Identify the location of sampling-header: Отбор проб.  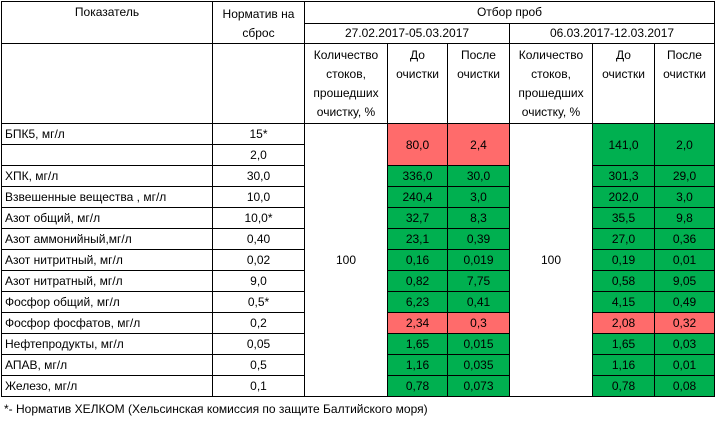
(509, 12).